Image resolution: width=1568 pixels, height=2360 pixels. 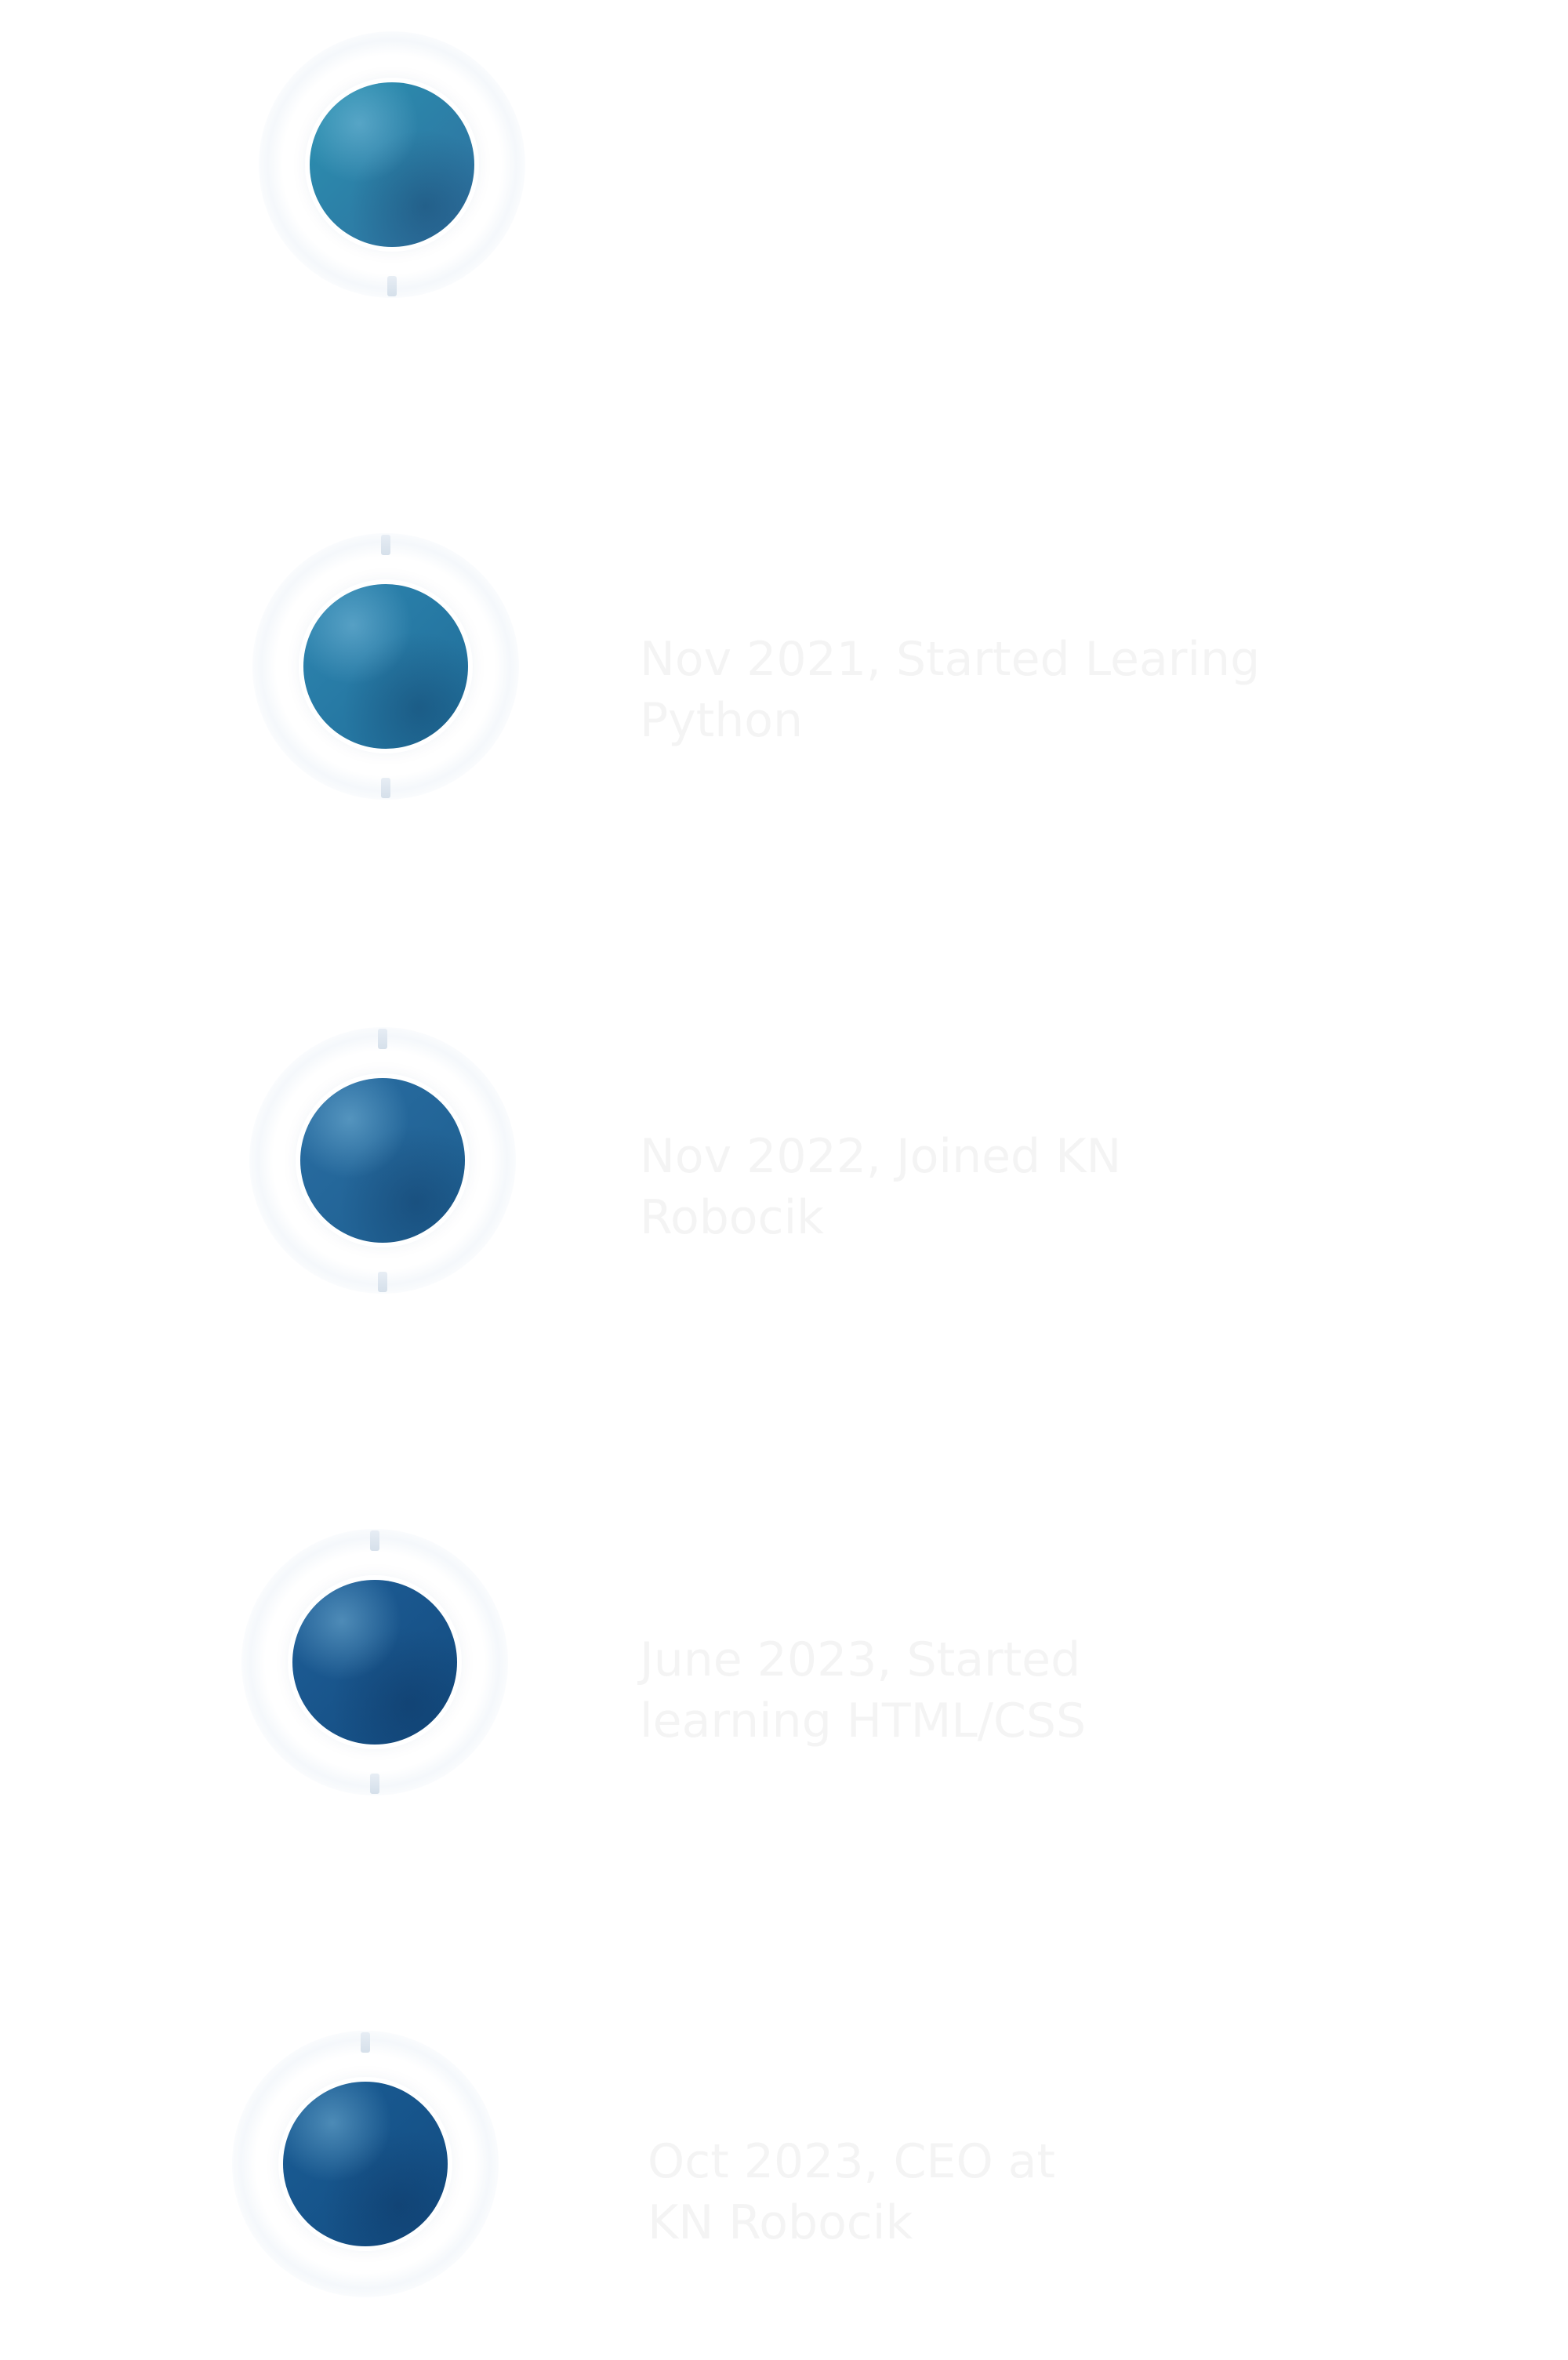 I want to click on timeline-entry: Oct 2023, CEO at KN Robocik, so click(x=784, y=2195).